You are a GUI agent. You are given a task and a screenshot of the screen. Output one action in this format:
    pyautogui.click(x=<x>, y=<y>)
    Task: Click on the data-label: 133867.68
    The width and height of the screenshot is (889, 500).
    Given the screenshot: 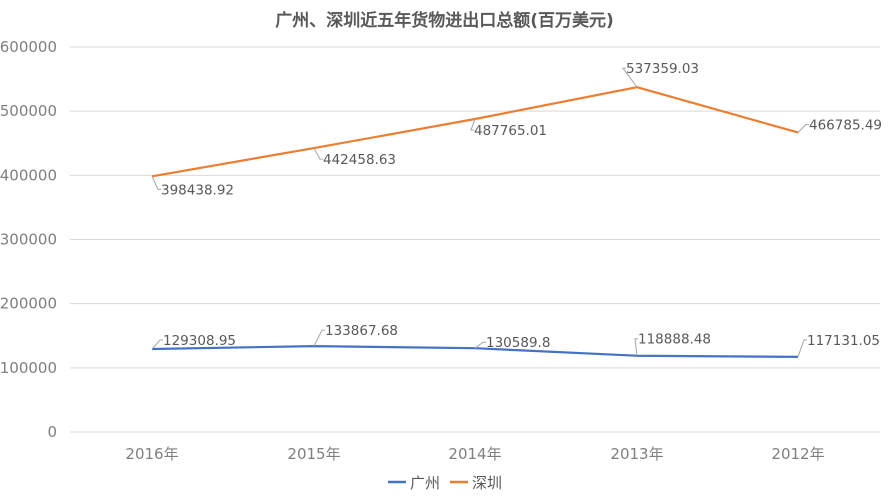 What is the action you would take?
    pyautogui.click(x=361, y=331)
    